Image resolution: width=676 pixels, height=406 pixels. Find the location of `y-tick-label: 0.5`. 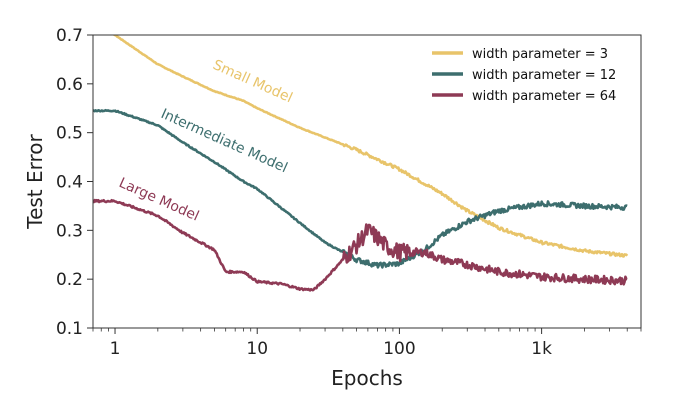

y-tick-label: 0.5 is located at coordinates (69, 134).